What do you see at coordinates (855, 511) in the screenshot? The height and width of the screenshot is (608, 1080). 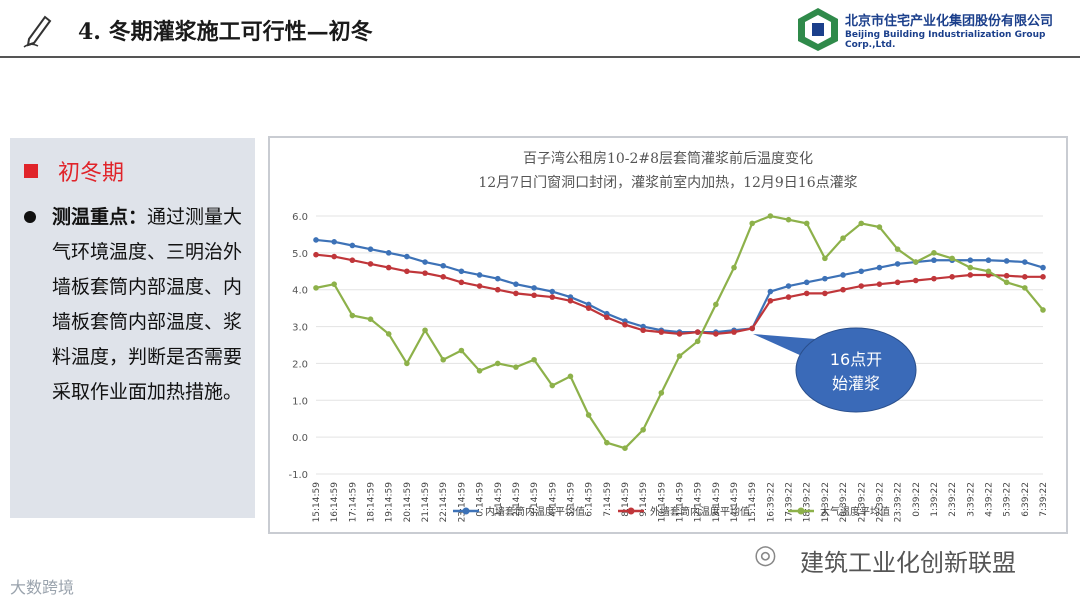 I see `legend-label: 大气温度平均值` at bounding box center [855, 511].